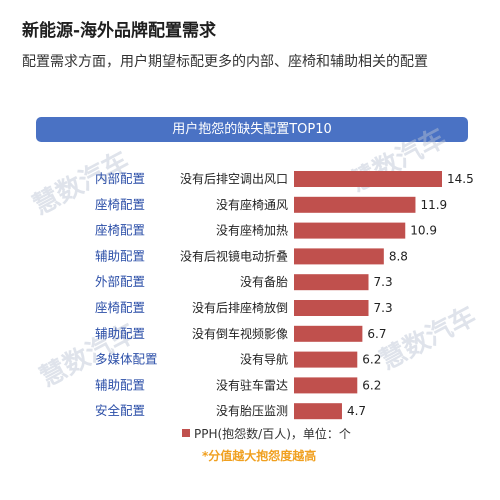 Image resolution: width=500 pixels, height=500 pixels. I want to click on item-label: 没有后排空调出风口, so click(234, 178).